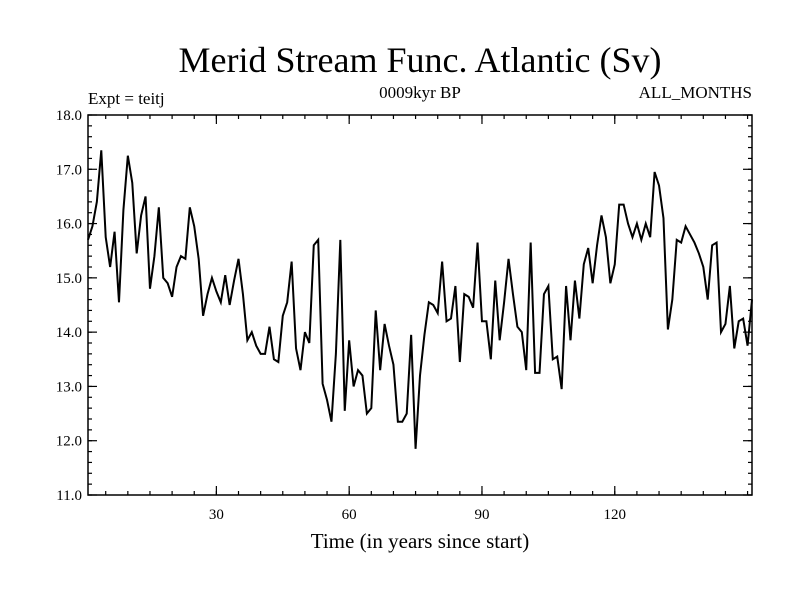 Image resolution: width=800 pixels, height=600 pixels. I want to click on y-tick-label: 18.0, so click(69, 116).